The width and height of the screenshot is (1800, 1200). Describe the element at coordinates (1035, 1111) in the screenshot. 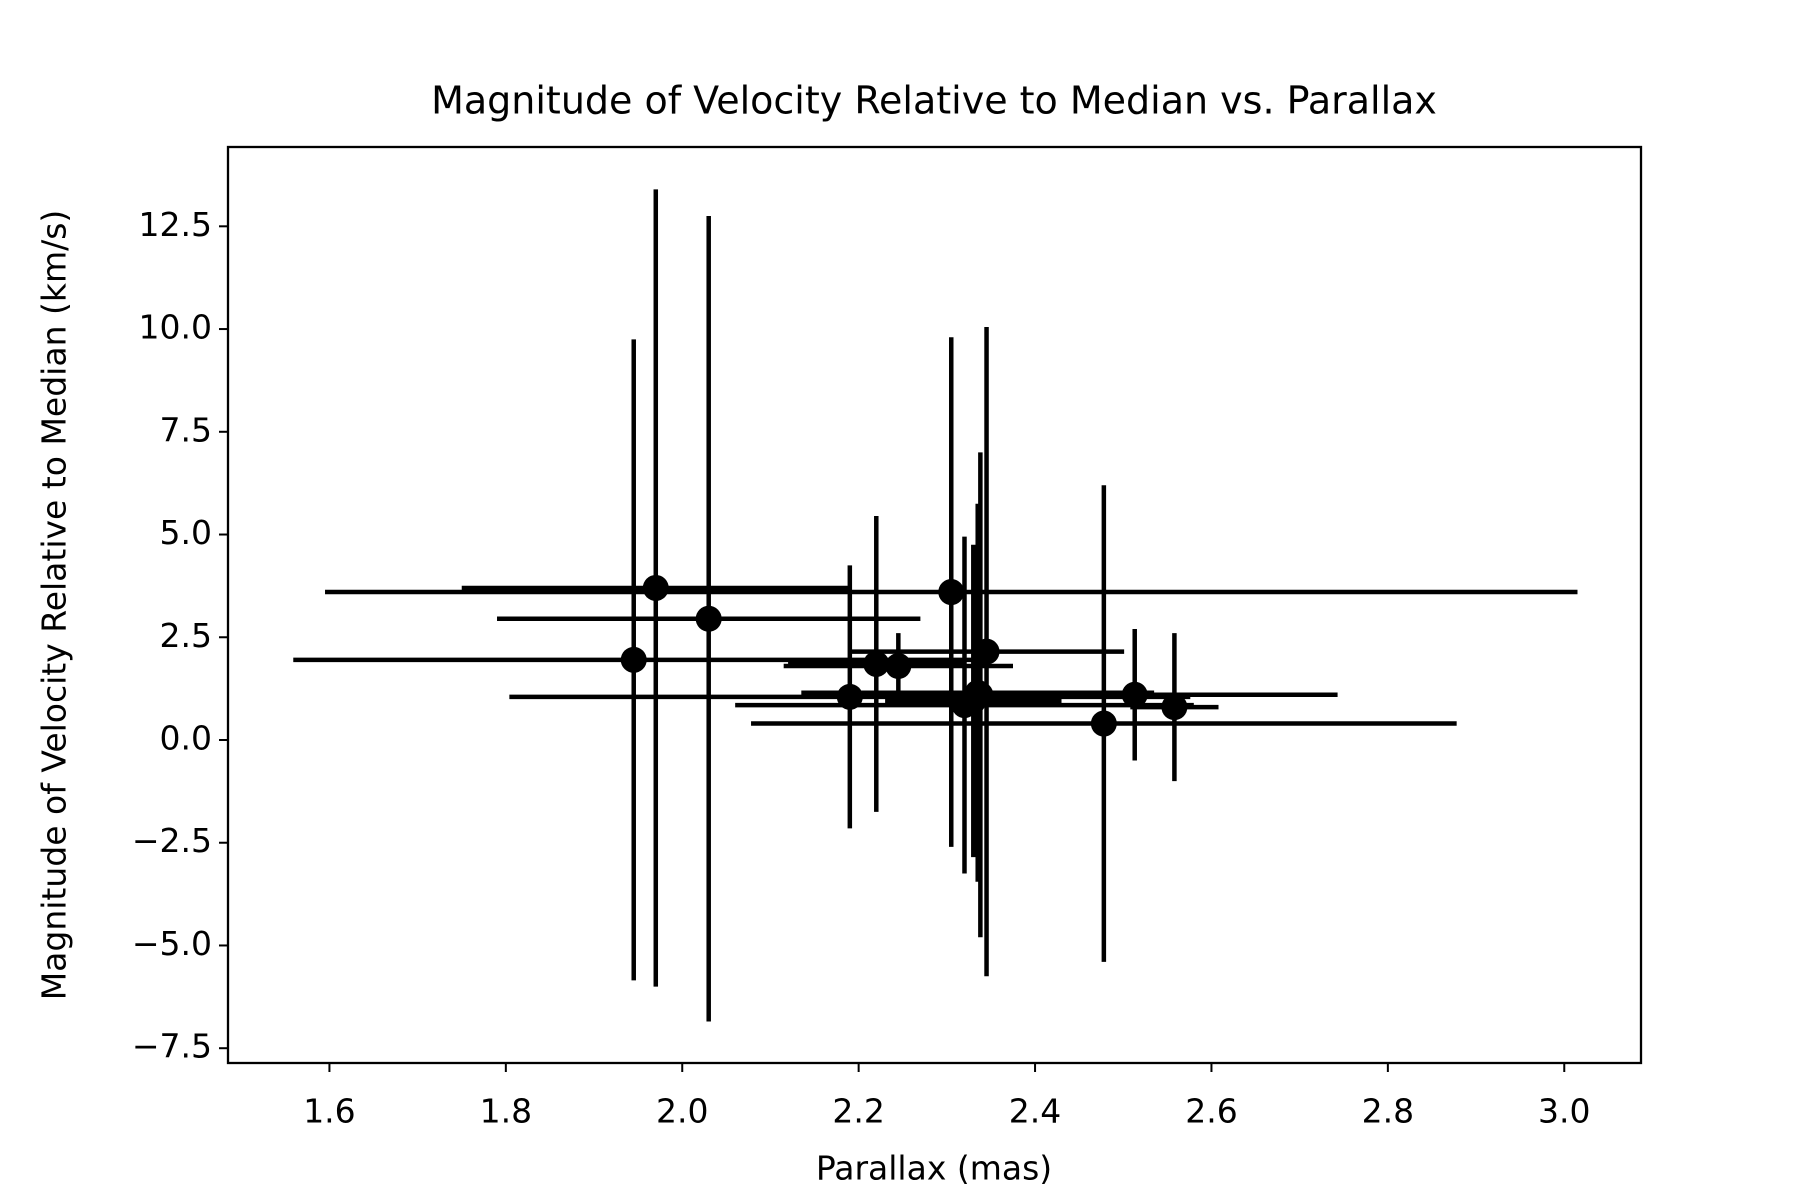

I see `x-tick-label: 2.4` at that location.